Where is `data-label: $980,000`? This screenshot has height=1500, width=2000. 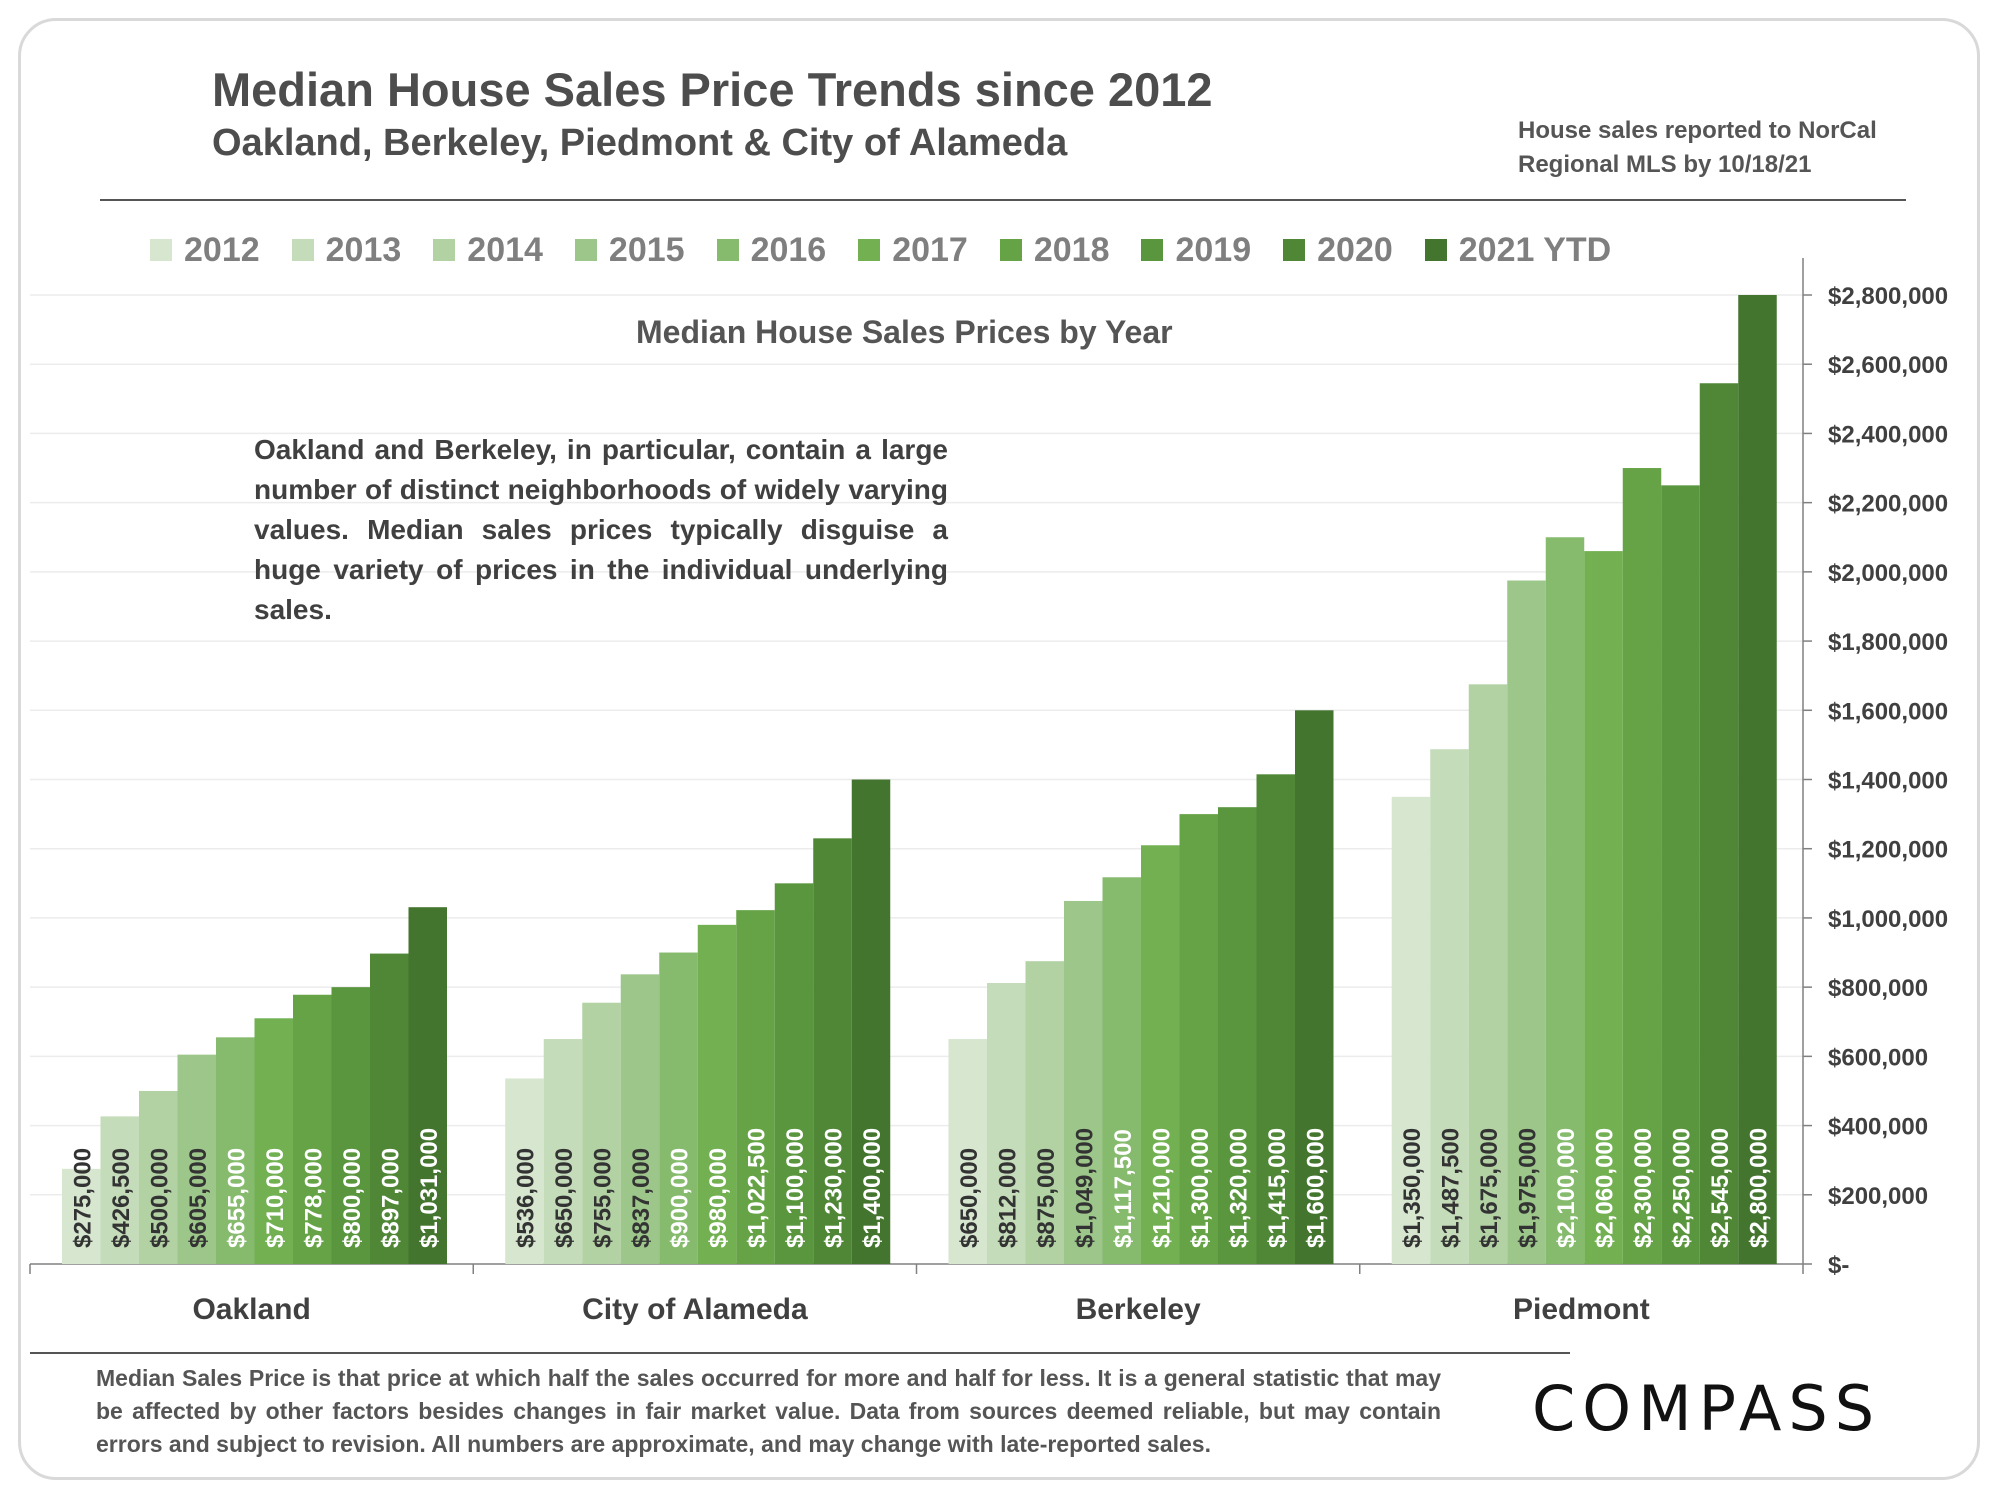
data-label: $980,000 is located at coordinates (718, 1198).